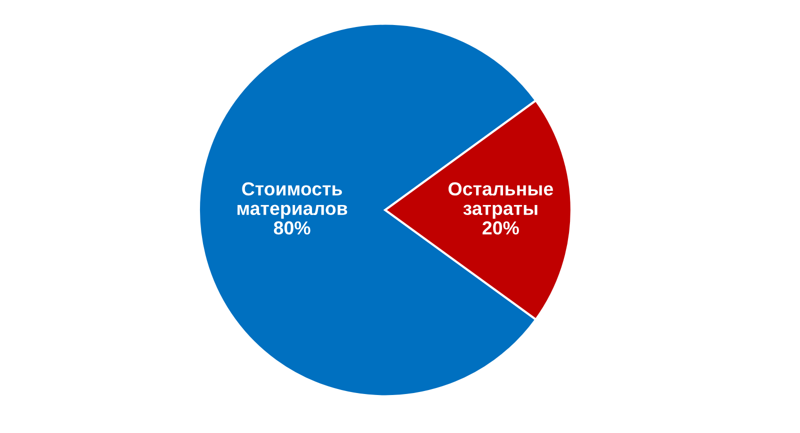  Describe the element at coordinates (293, 200) in the screenshot. I see `slice-label: Стоимость материалов` at that location.